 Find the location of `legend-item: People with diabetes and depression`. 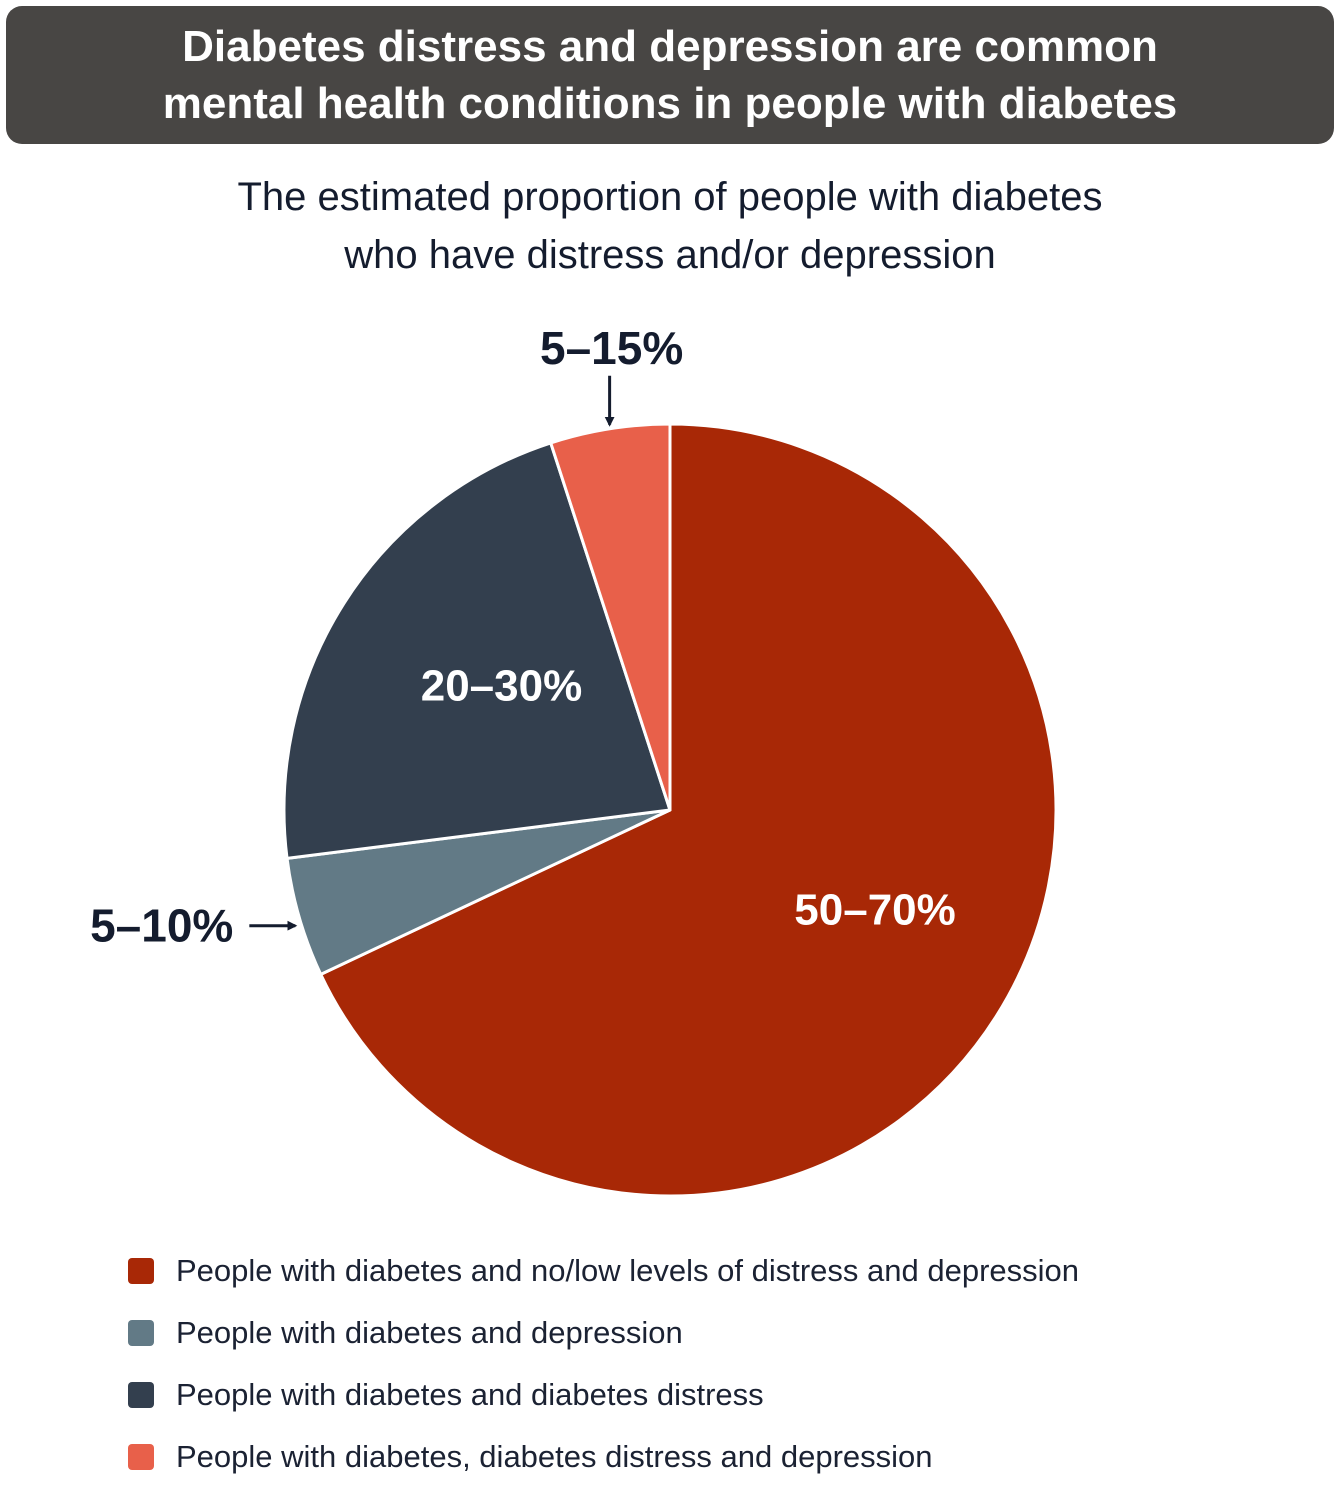

legend-item: People with diabetes and depression is located at coordinates (603, 1333).